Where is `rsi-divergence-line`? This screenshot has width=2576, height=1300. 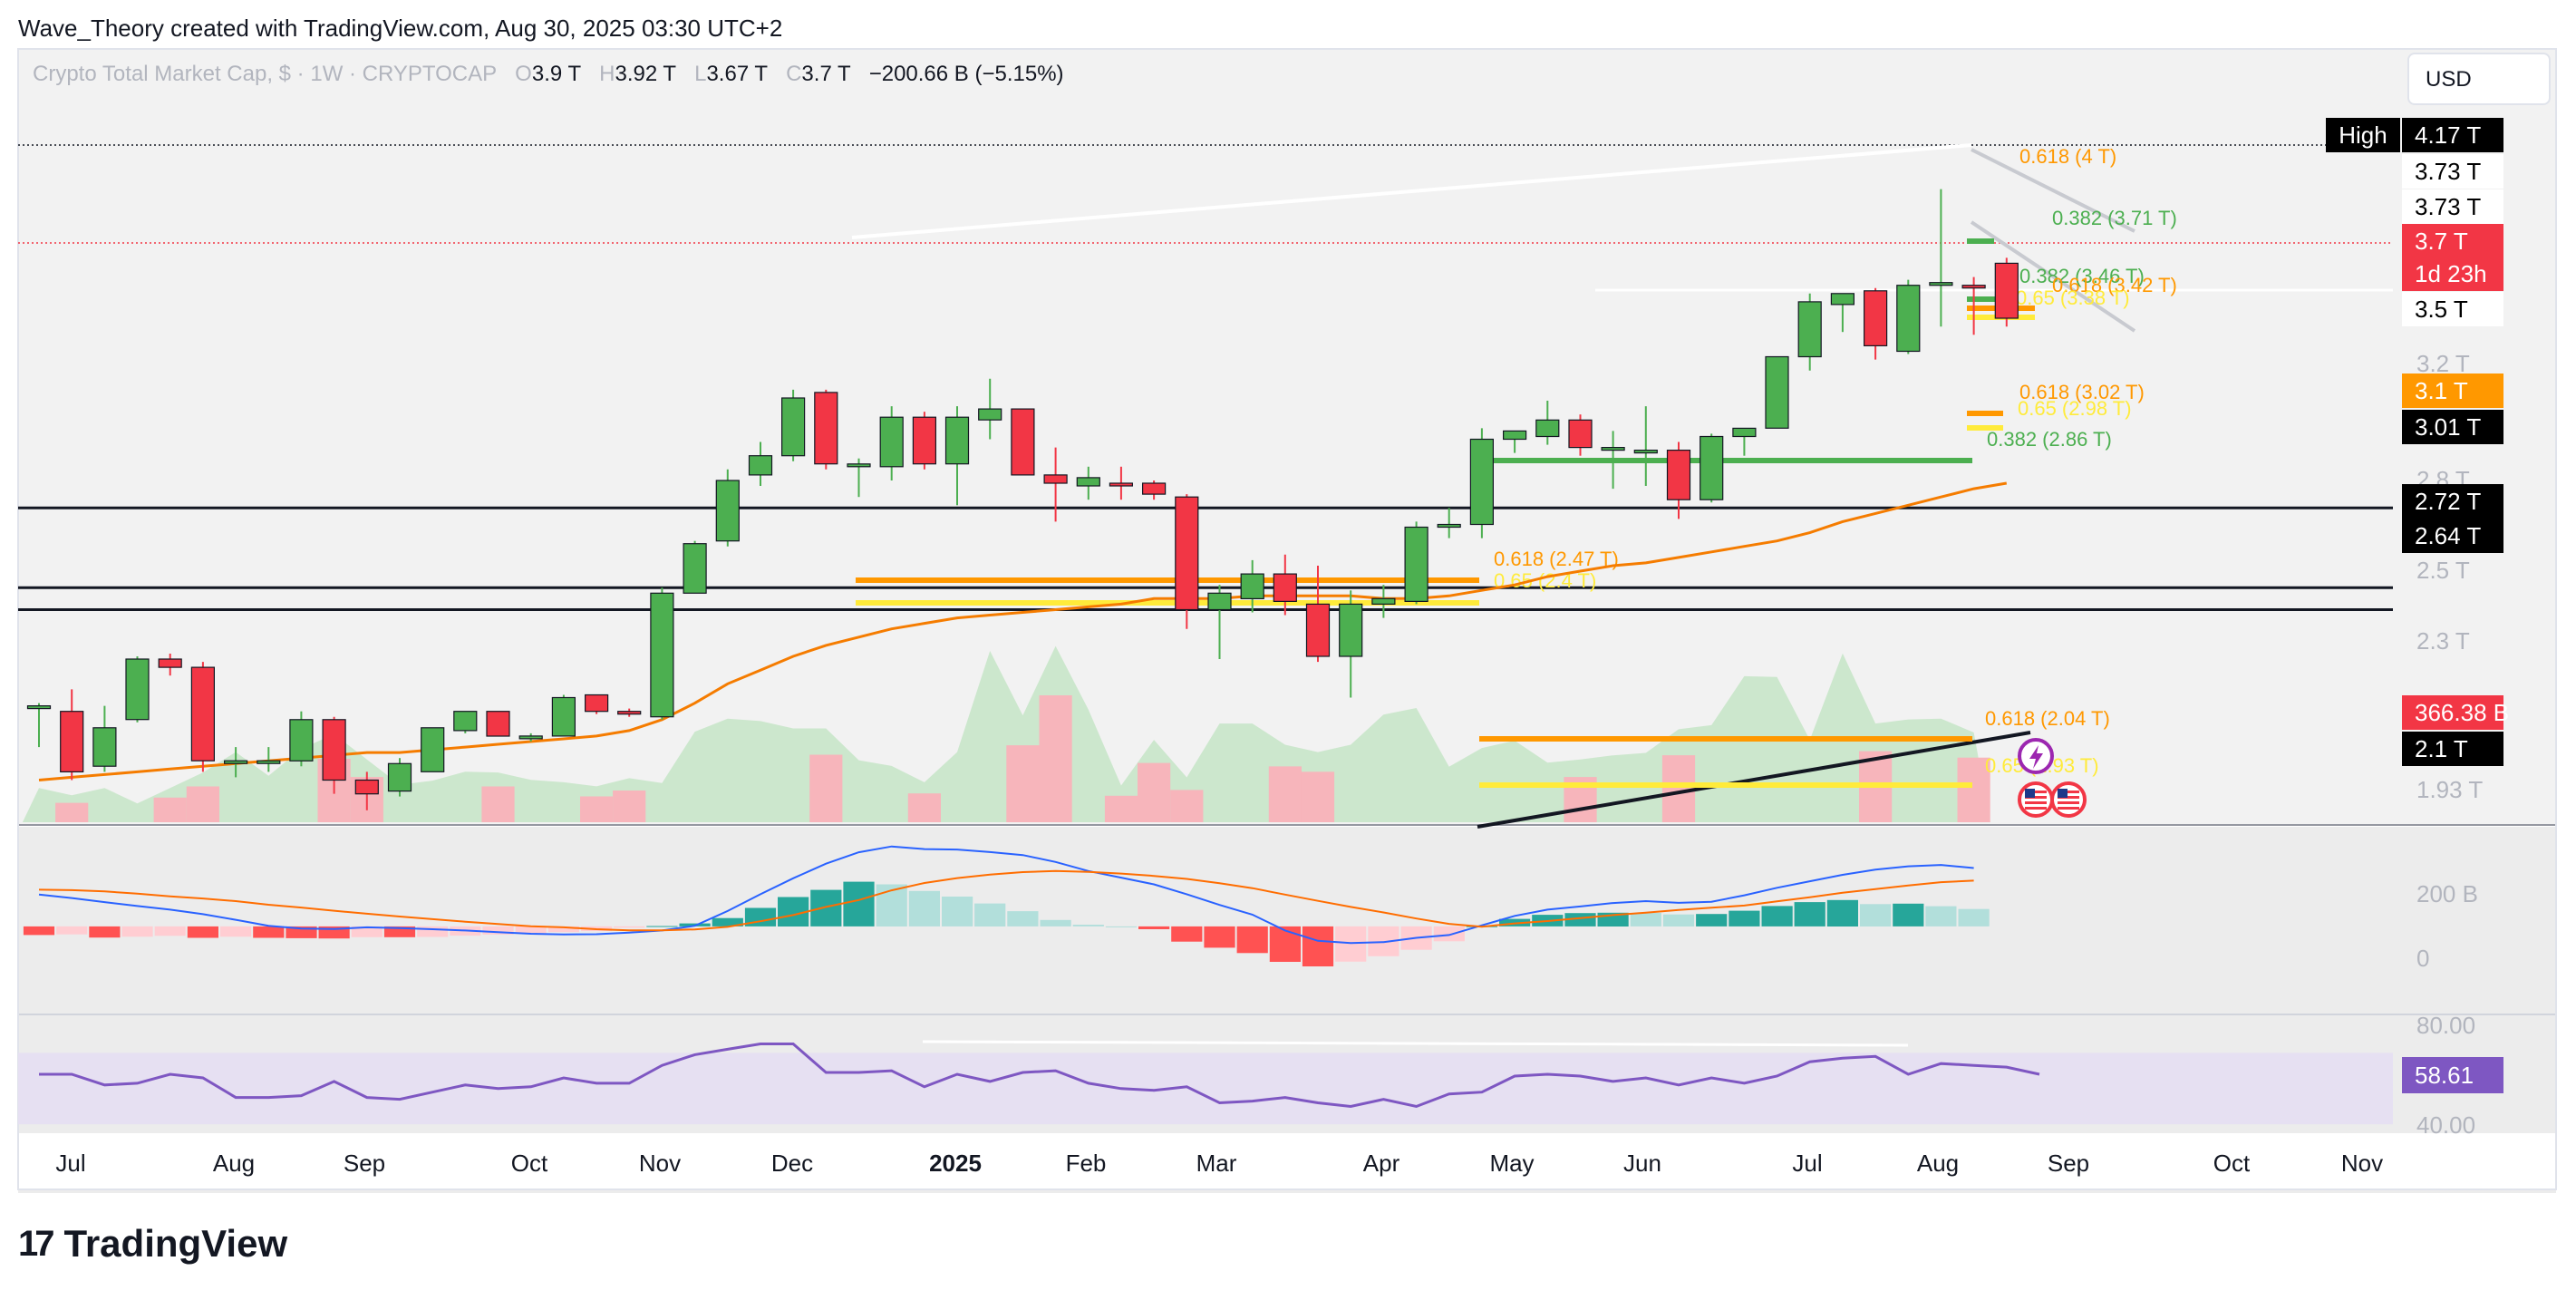
rsi-divergence-line is located at coordinates (1415, 1043).